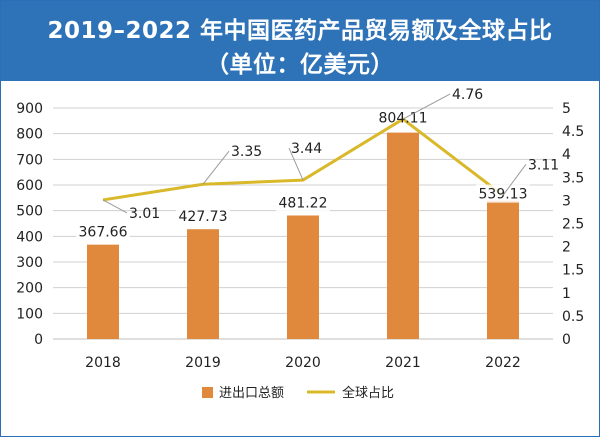  What do you see at coordinates (29, 212) in the screenshot?
I see `y-left-tick-label: 500` at bounding box center [29, 212].